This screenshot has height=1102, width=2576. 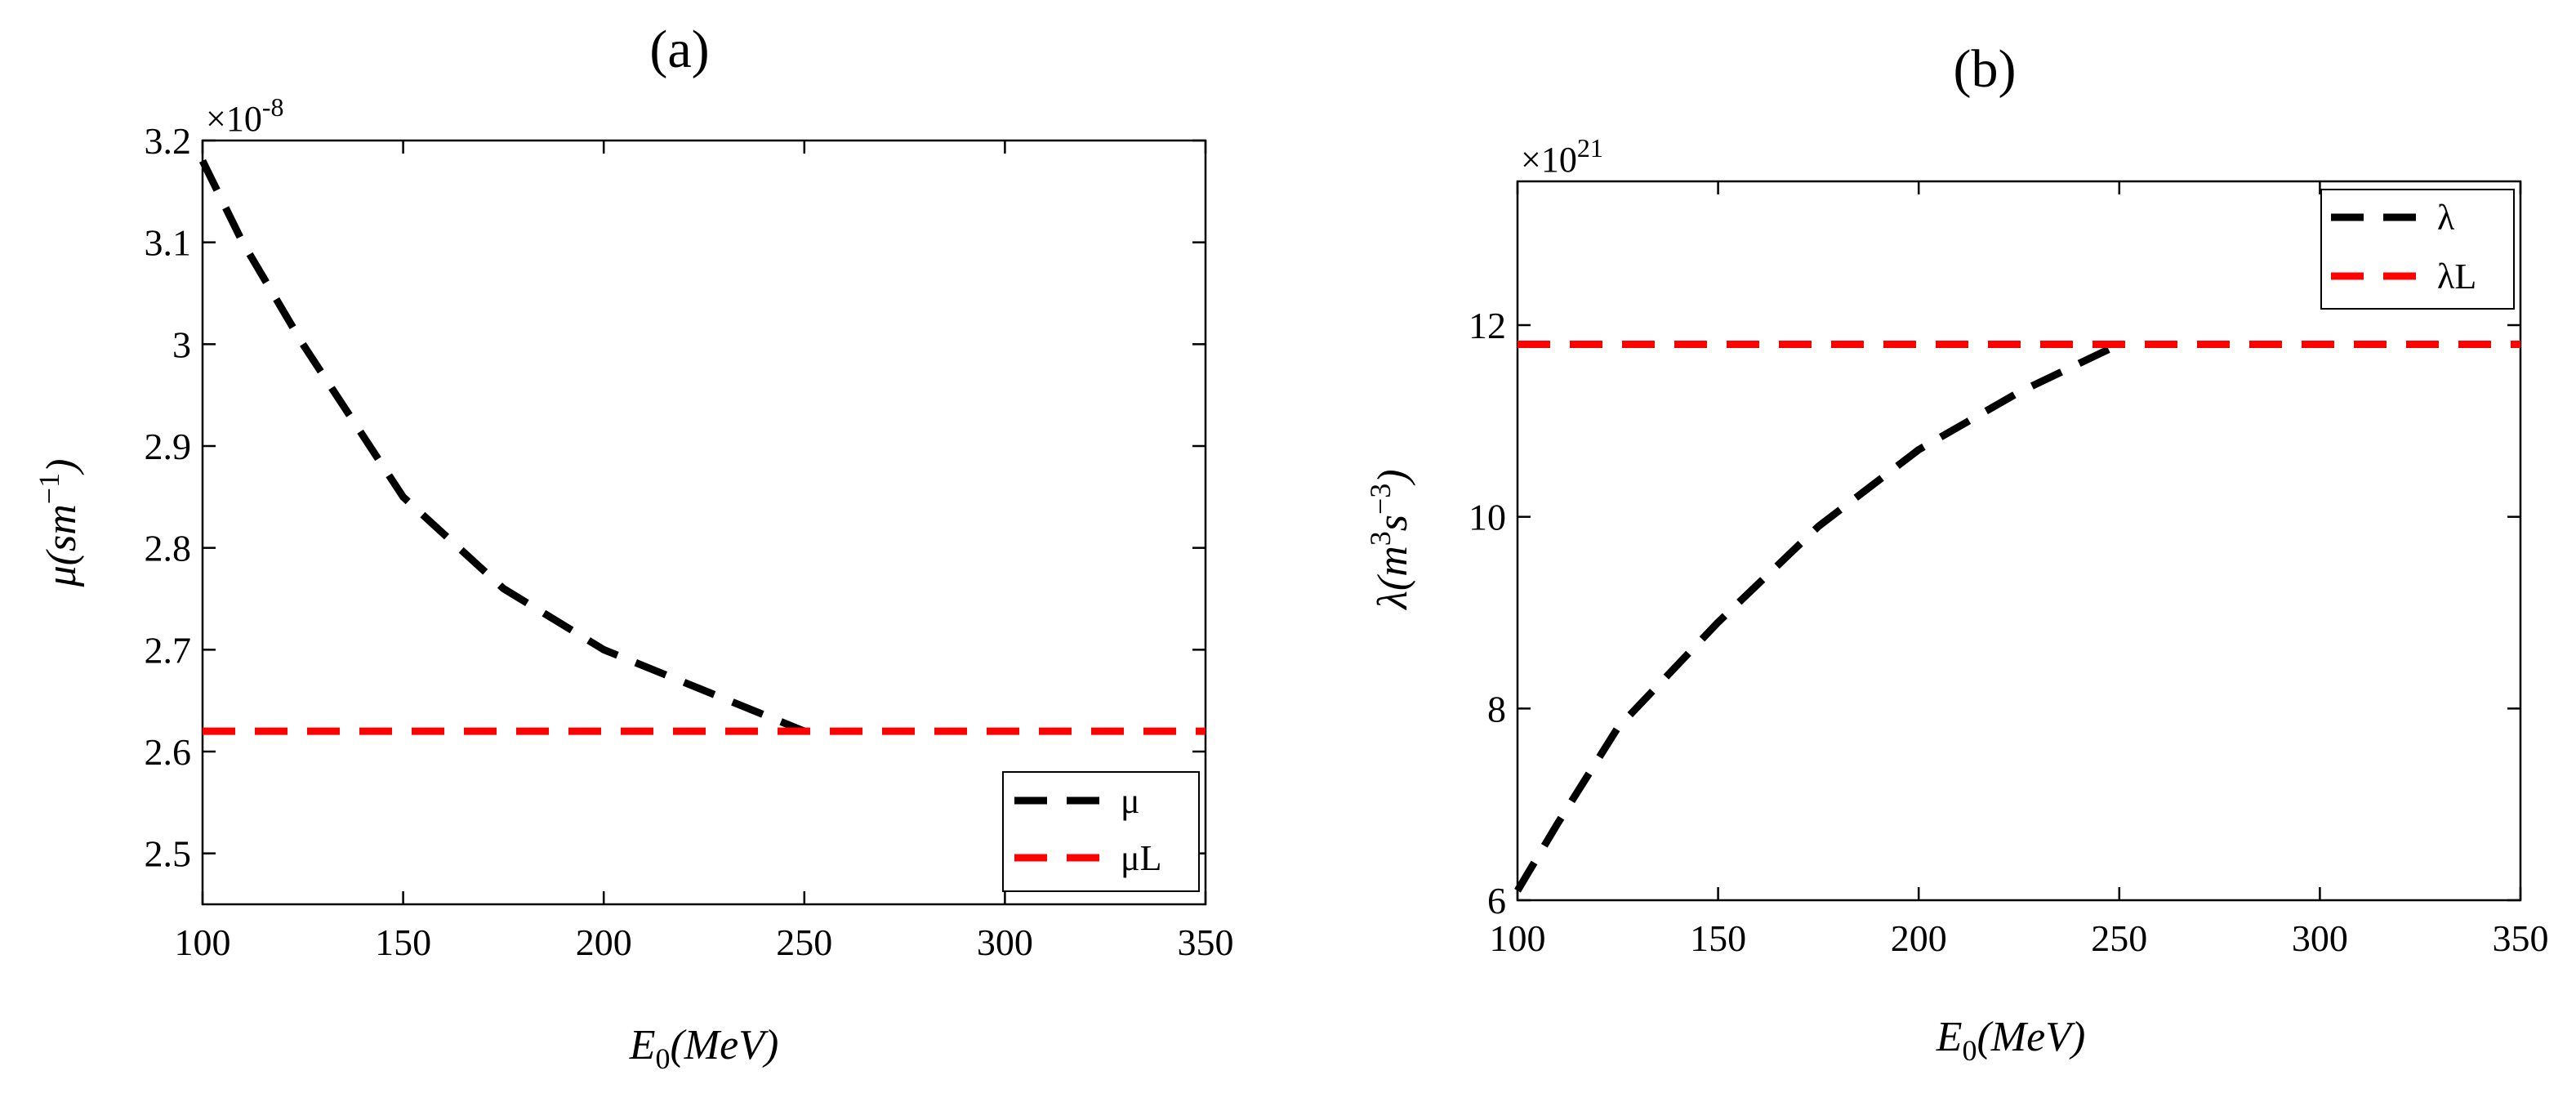 What do you see at coordinates (244, 115) in the screenshot?
I see `panel-a-y-multiplier: ×10⁻⁸` at bounding box center [244, 115].